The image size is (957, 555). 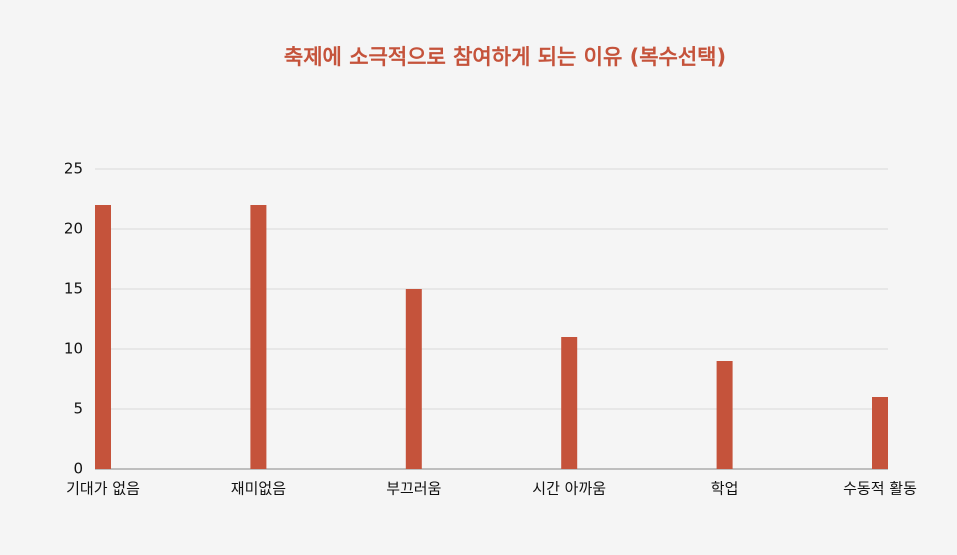 What do you see at coordinates (78, 409) in the screenshot?
I see `y-tick-label: 5` at bounding box center [78, 409].